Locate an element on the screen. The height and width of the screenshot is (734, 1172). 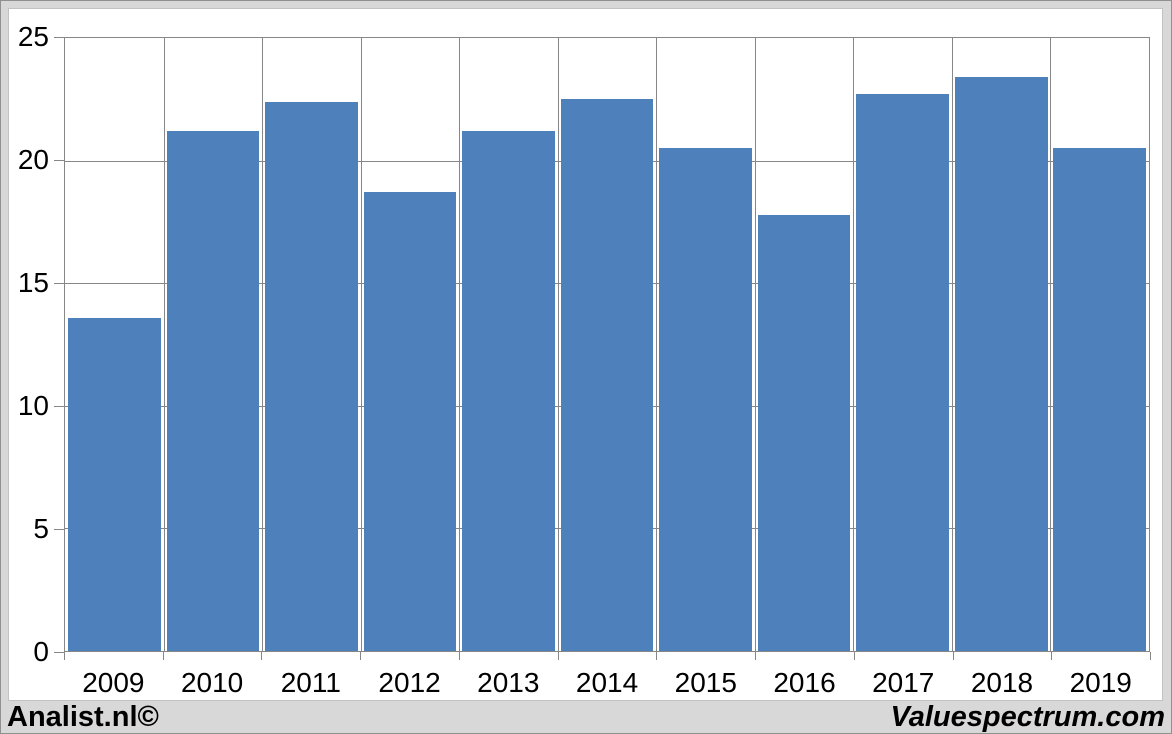
bar-cell-2011 is located at coordinates (311, 344).